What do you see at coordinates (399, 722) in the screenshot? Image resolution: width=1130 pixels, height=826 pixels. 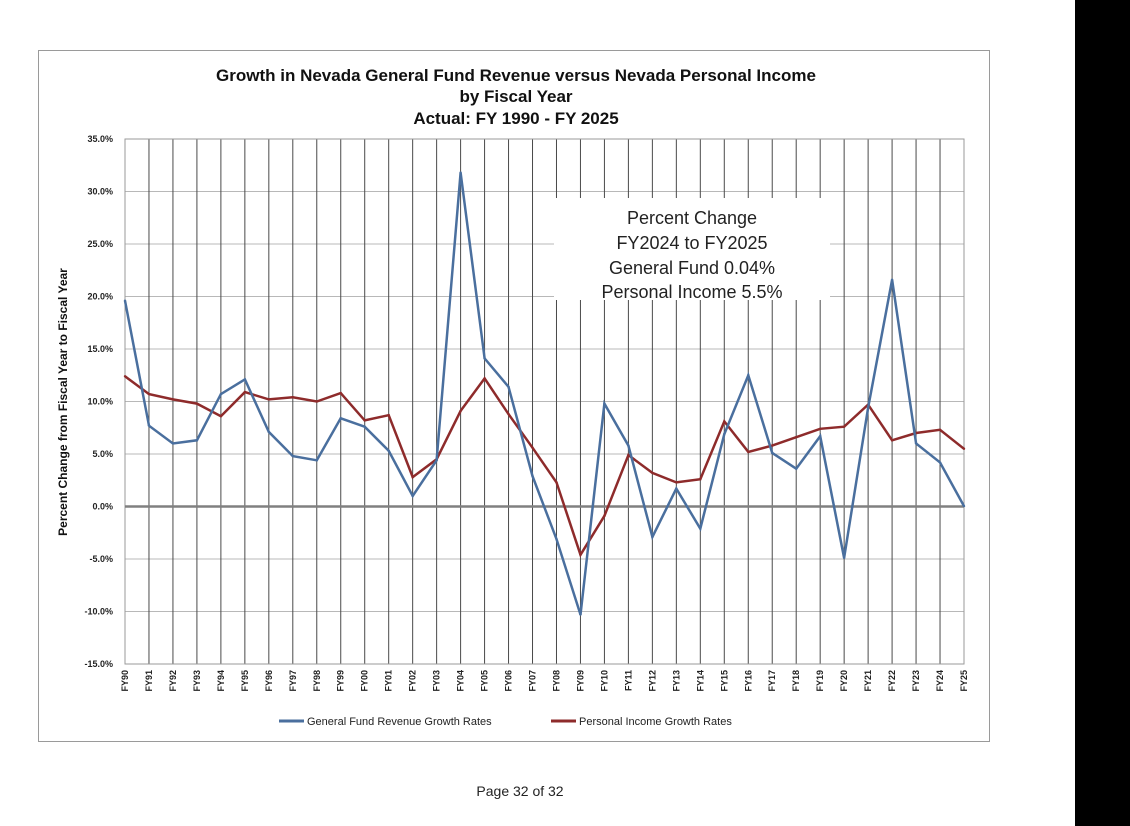 I see `legend-label: General Fund Revenue Growth Rates` at bounding box center [399, 722].